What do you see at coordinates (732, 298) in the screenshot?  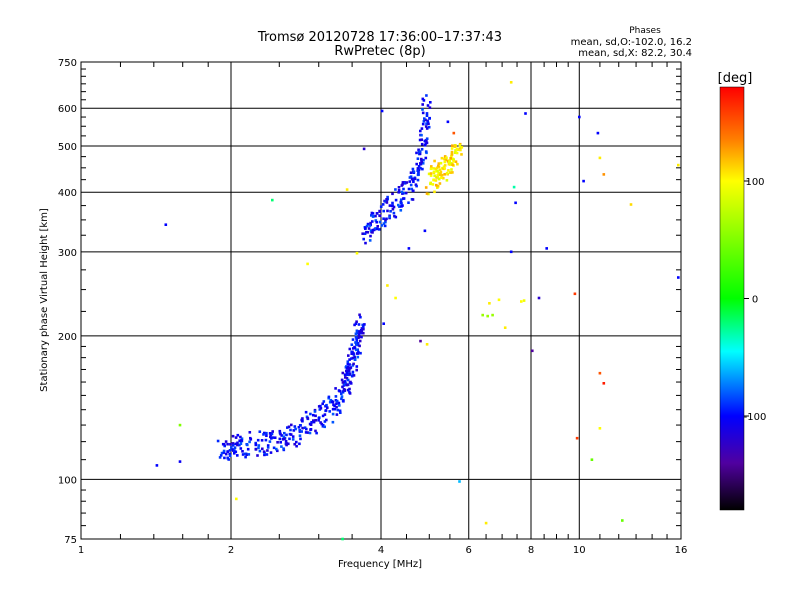 I see `colorbar-gradient` at bounding box center [732, 298].